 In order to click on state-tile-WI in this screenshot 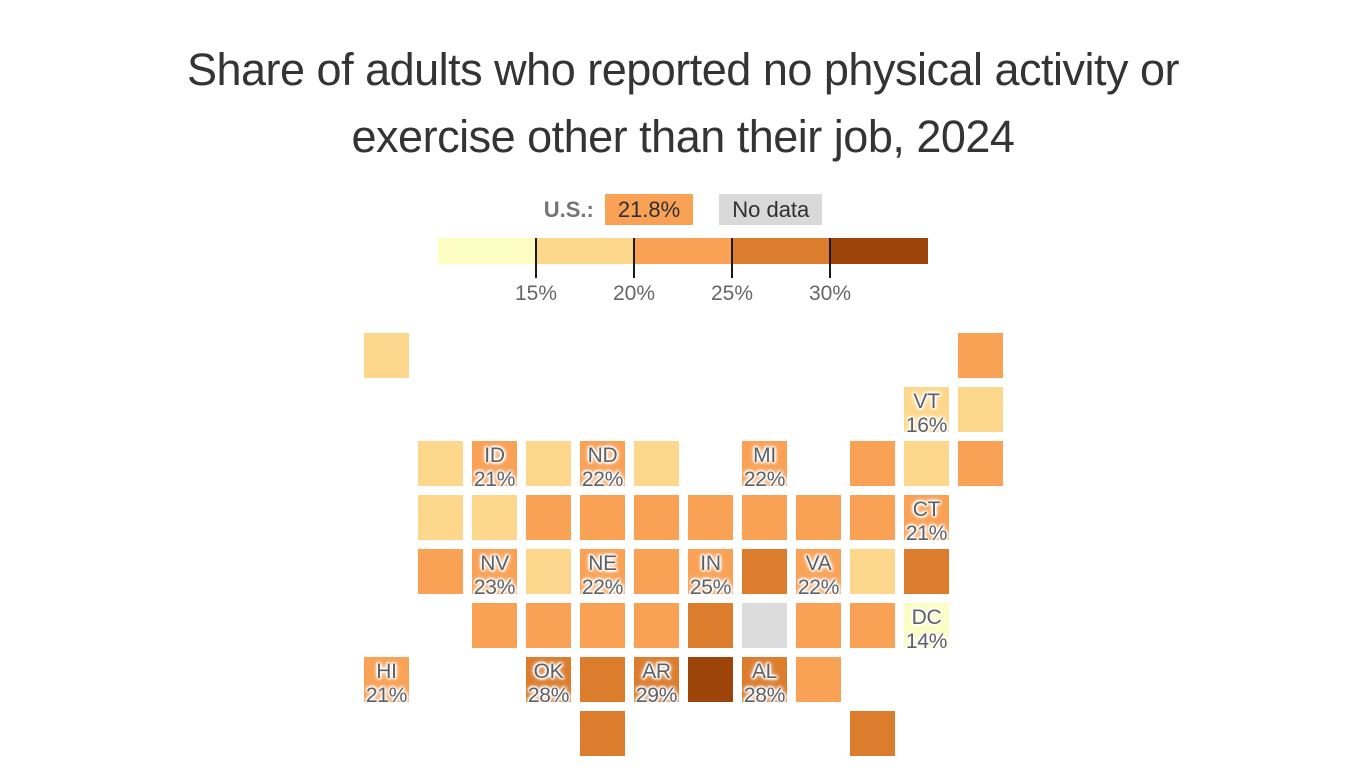, I will do `click(710, 517)`.